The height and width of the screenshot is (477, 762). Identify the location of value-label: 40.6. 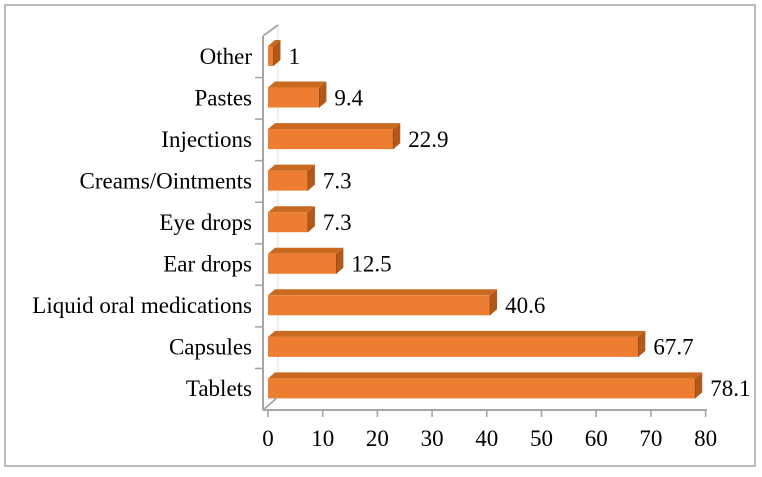
(525, 305).